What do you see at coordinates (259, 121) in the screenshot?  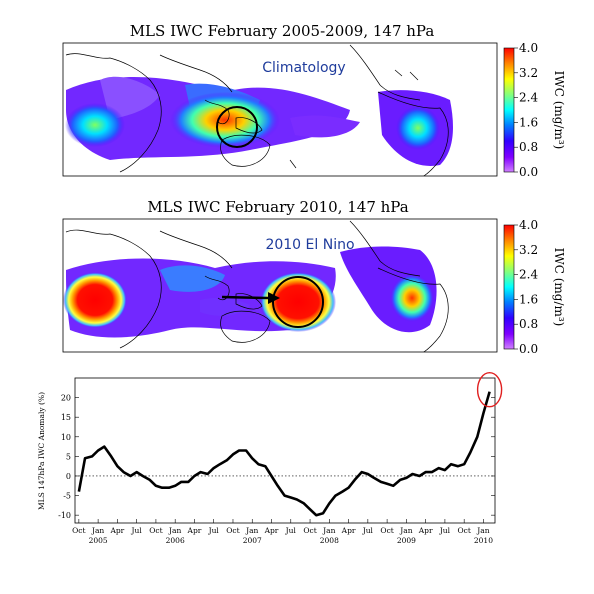 I see `panel1-ice-field` at bounding box center [259, 121].